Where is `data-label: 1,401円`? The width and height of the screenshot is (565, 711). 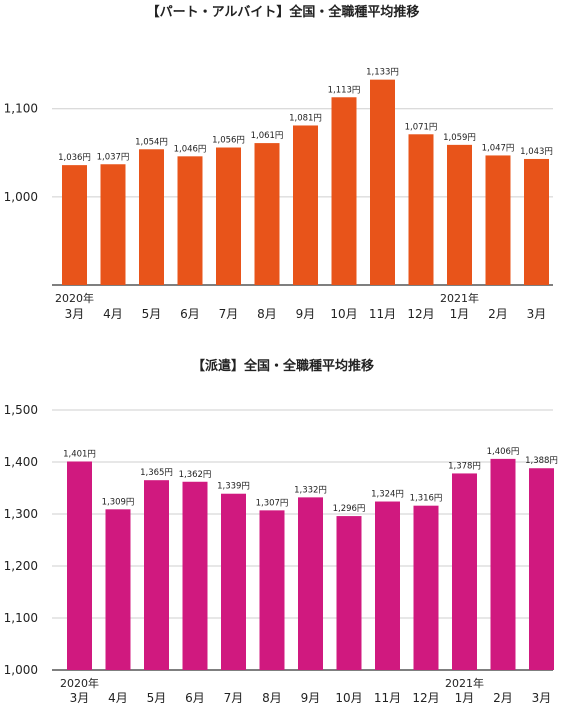 data-label: 1,401円 is located at coordinates (79, 454).